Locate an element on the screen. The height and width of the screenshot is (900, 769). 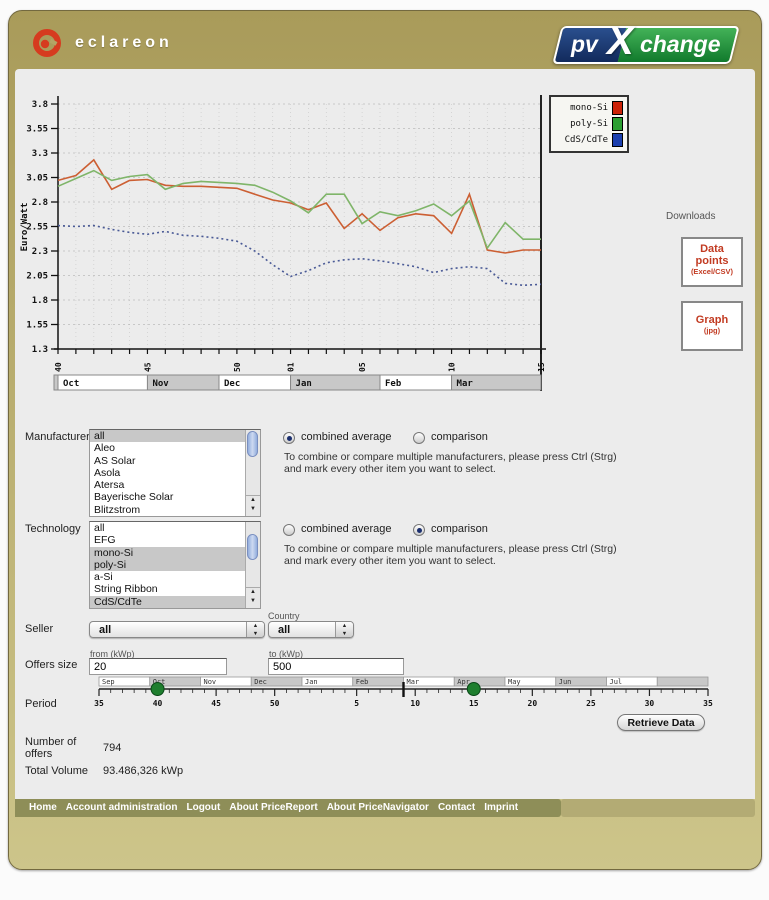
offers-from-input is located at coordinates (158, 666).